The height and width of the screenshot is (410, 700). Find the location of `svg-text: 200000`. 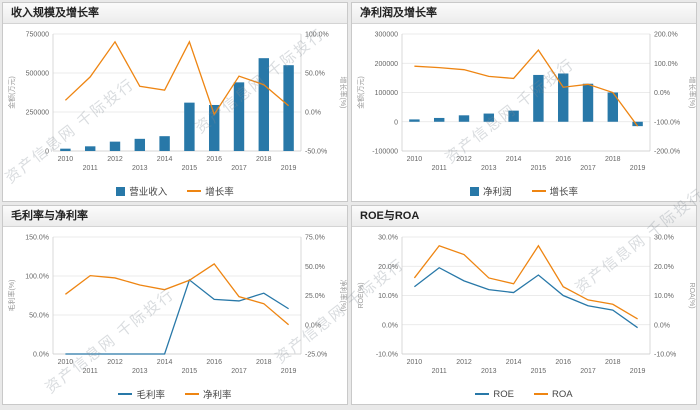

svg-text: 200000 is located at coordinates (386, 64).